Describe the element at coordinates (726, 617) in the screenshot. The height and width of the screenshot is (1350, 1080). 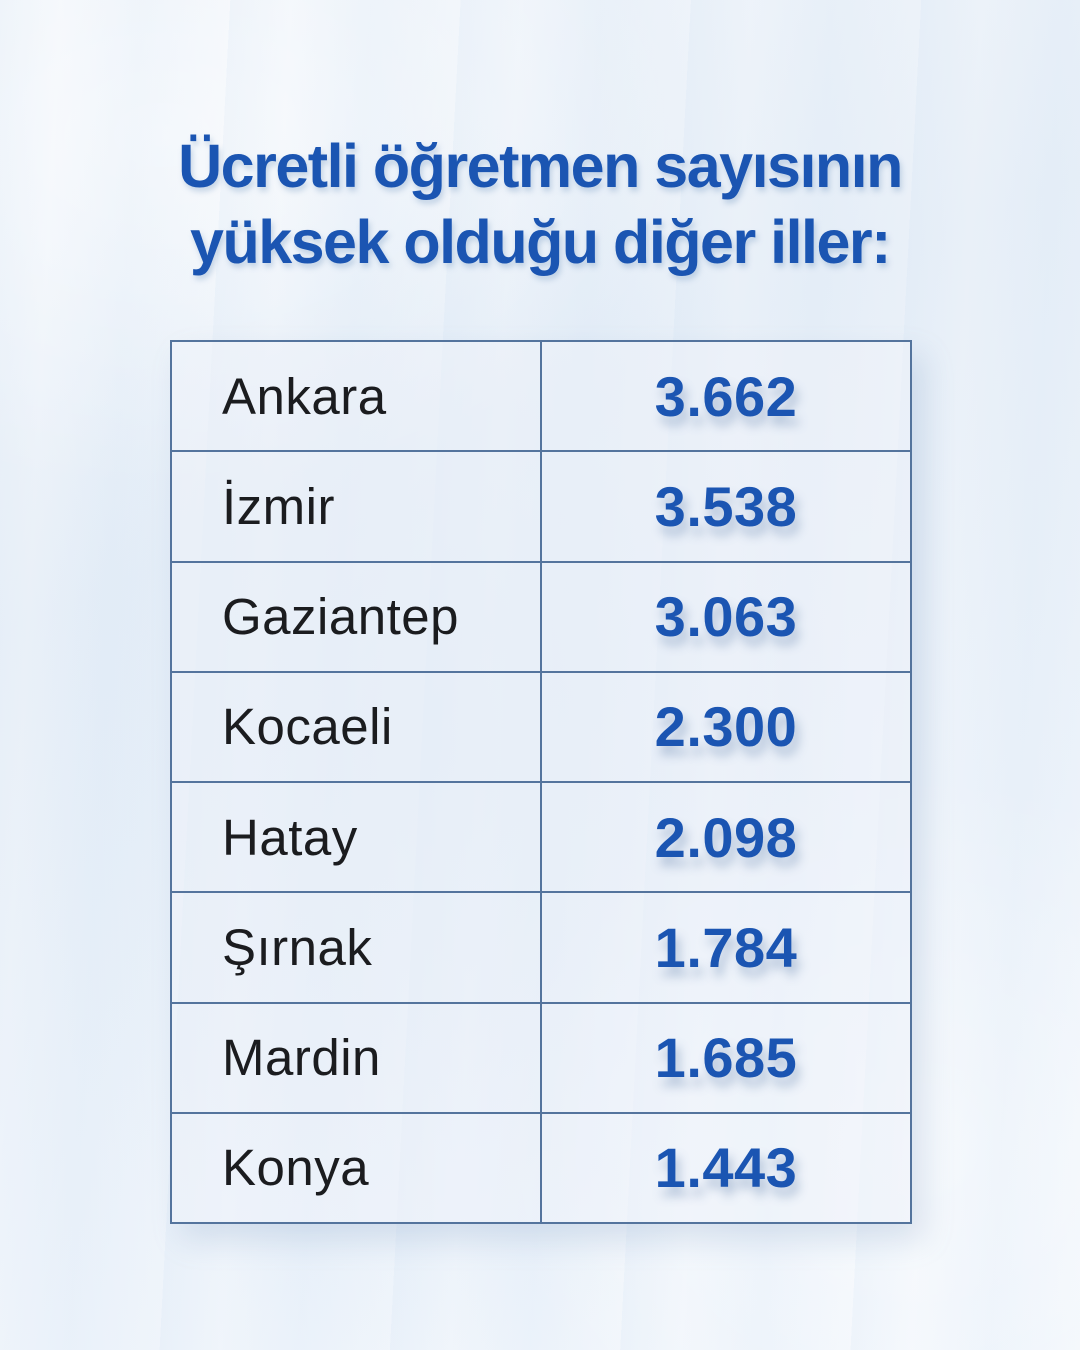
I see `value-cell: 3.063` at that location.